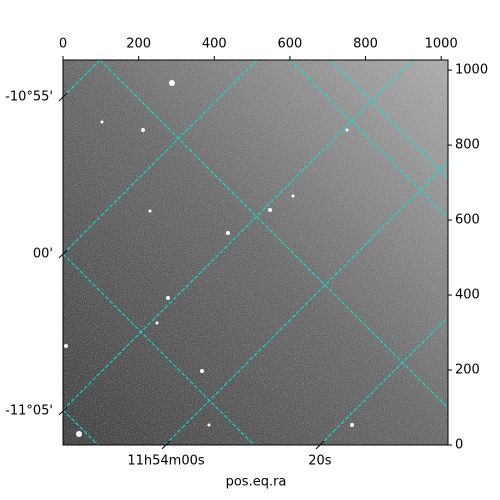 The width and height of the screenshot is (500, 500). I want to click on x-axis-label: pos.eq.ra, so click(256, 482).